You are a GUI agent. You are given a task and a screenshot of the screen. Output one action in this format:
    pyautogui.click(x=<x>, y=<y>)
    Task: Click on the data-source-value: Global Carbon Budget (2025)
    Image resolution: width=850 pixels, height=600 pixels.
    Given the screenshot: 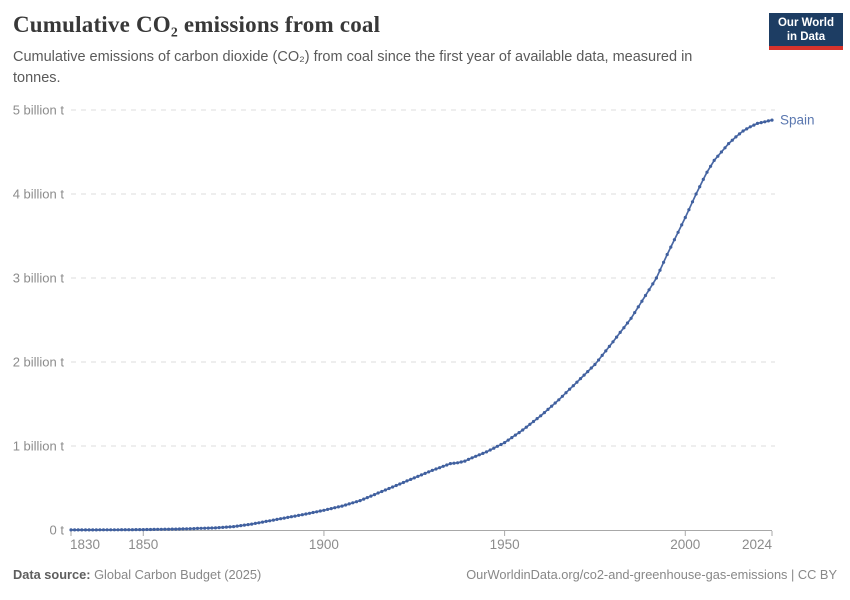 What is the action you would take?
    pyautogui.click(x=176, y=574)
    